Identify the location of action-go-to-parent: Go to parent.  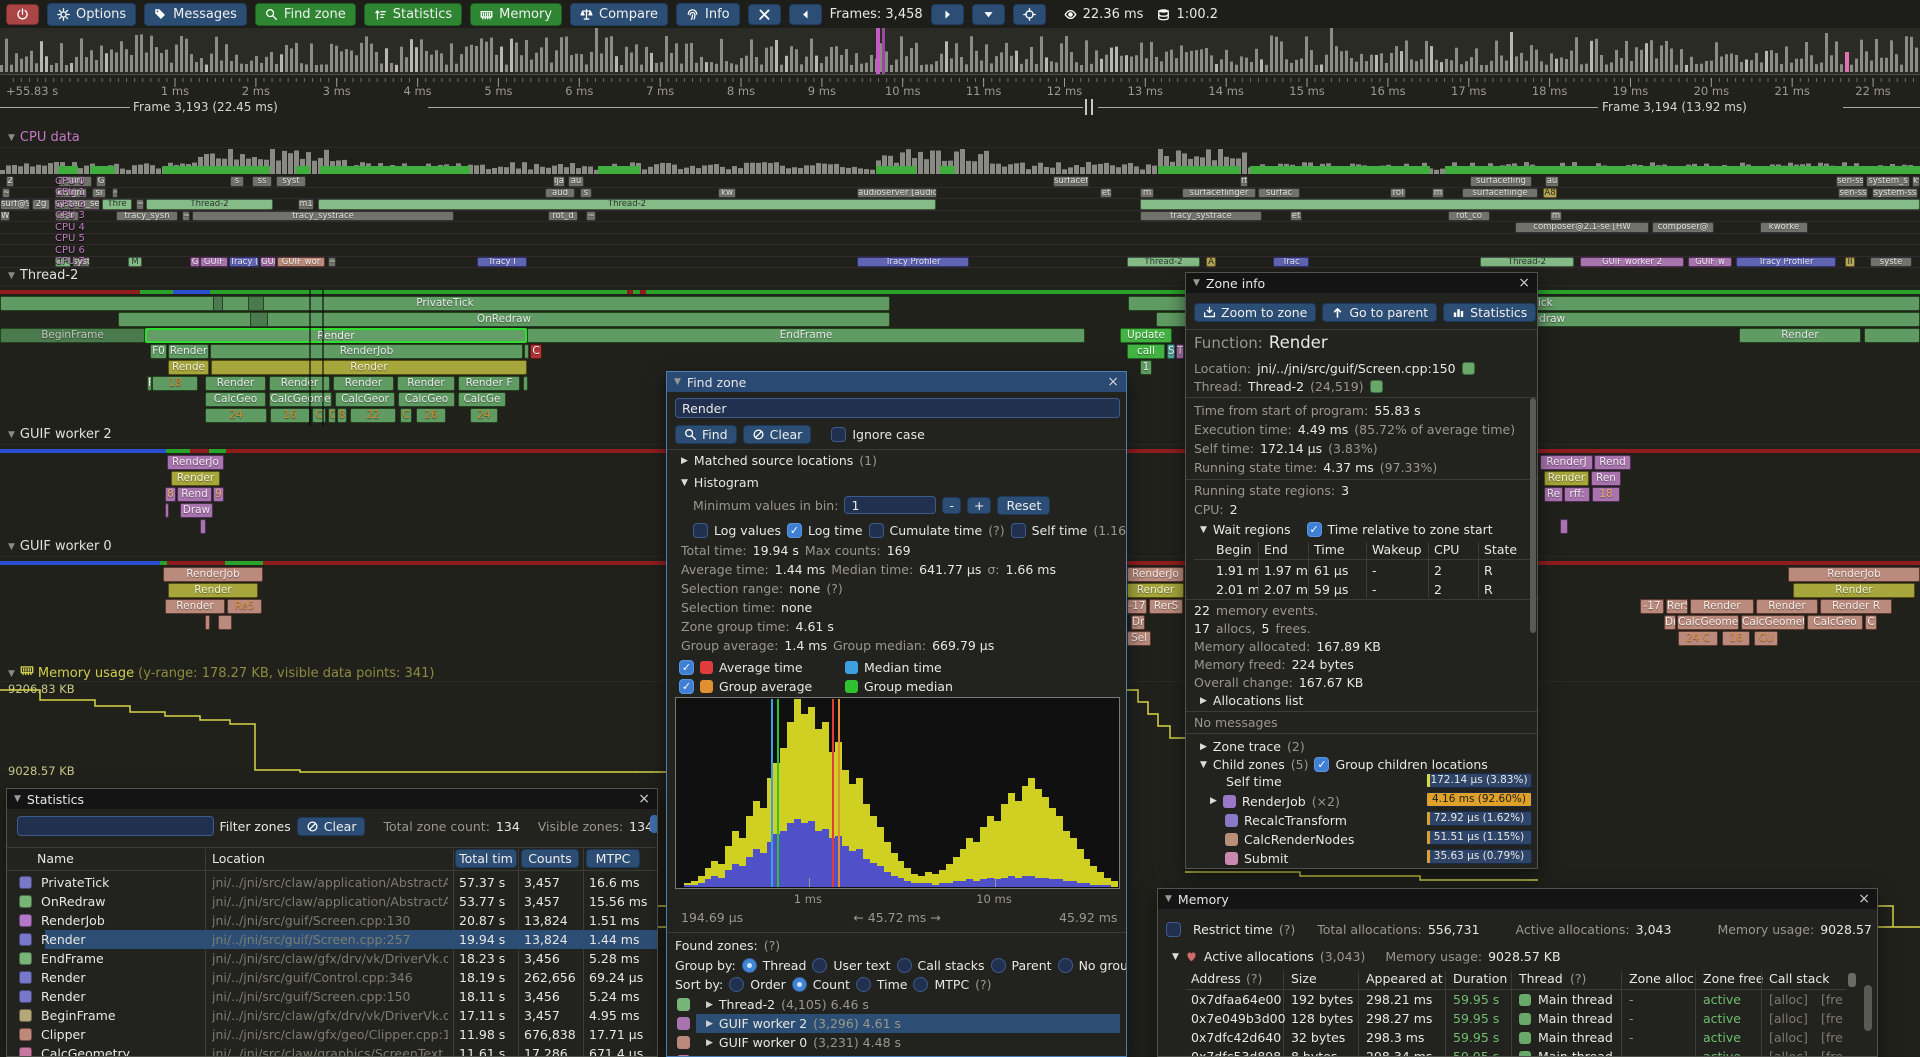
(1380, 312).